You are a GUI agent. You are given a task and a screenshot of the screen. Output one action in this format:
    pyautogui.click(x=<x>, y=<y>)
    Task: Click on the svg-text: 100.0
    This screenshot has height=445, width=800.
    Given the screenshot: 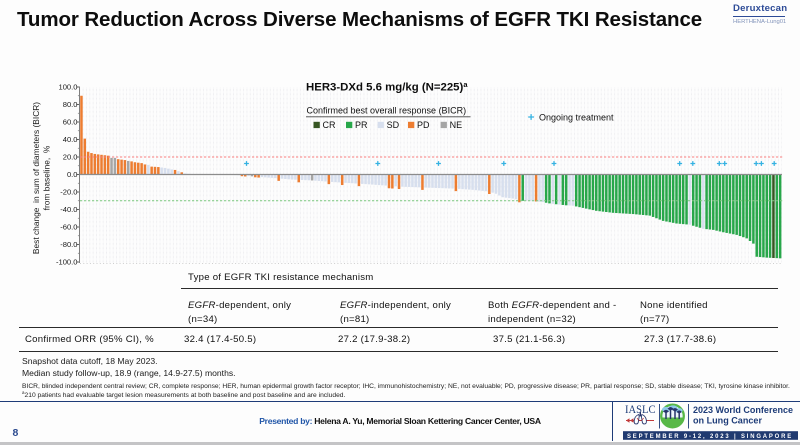 What is the action you would take?
    pyautogui.click(x=67, y=87)
    